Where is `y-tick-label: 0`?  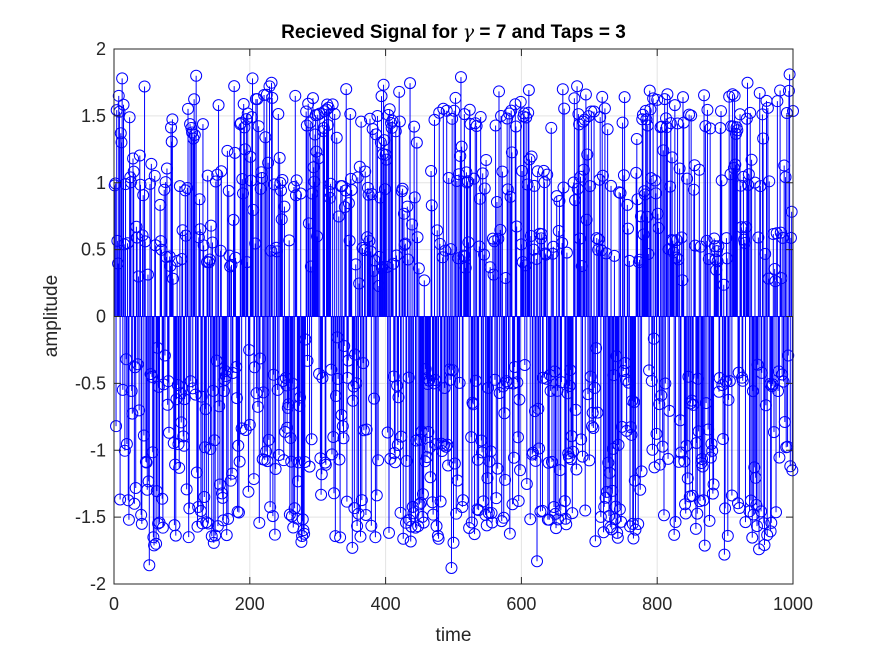
y-tick-label: 0 is located at coordinates (101, 317).